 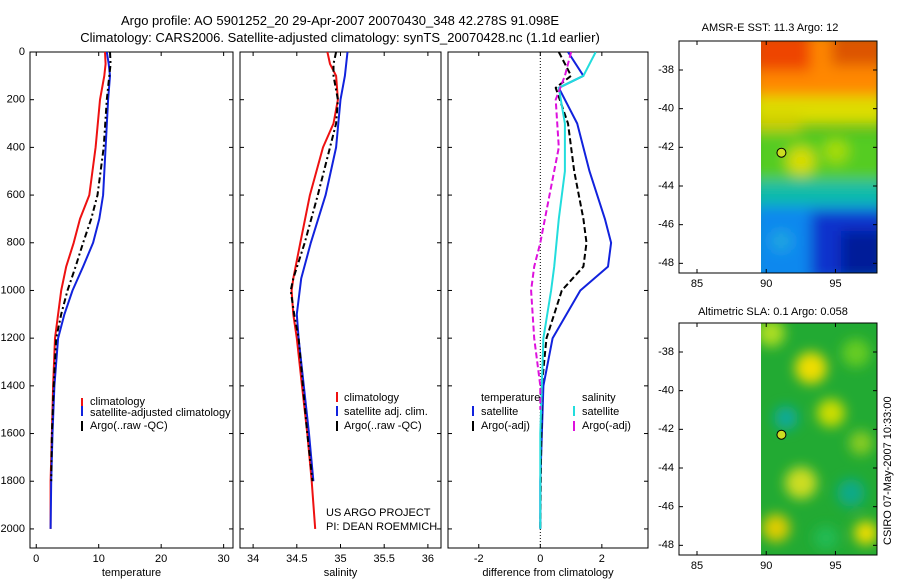 I want to click on legend-label-sal-satellite: satellite, so click(x=600, y=412).